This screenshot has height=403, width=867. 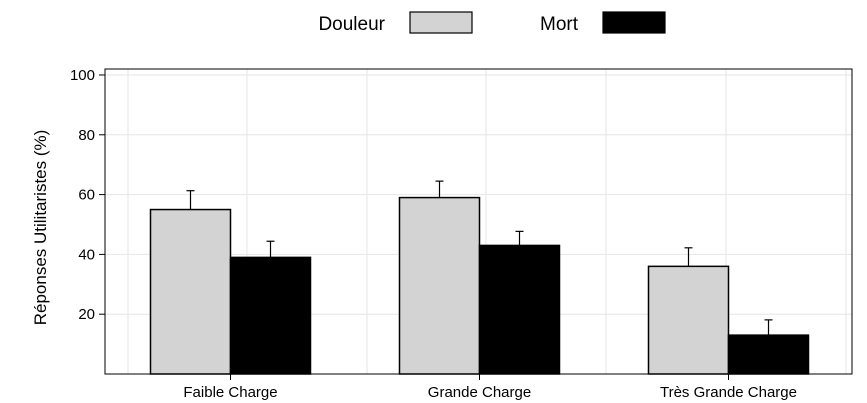 I want to click on y-axis-ticks: 20 40 60 80 100, so click(x=87, y=195).